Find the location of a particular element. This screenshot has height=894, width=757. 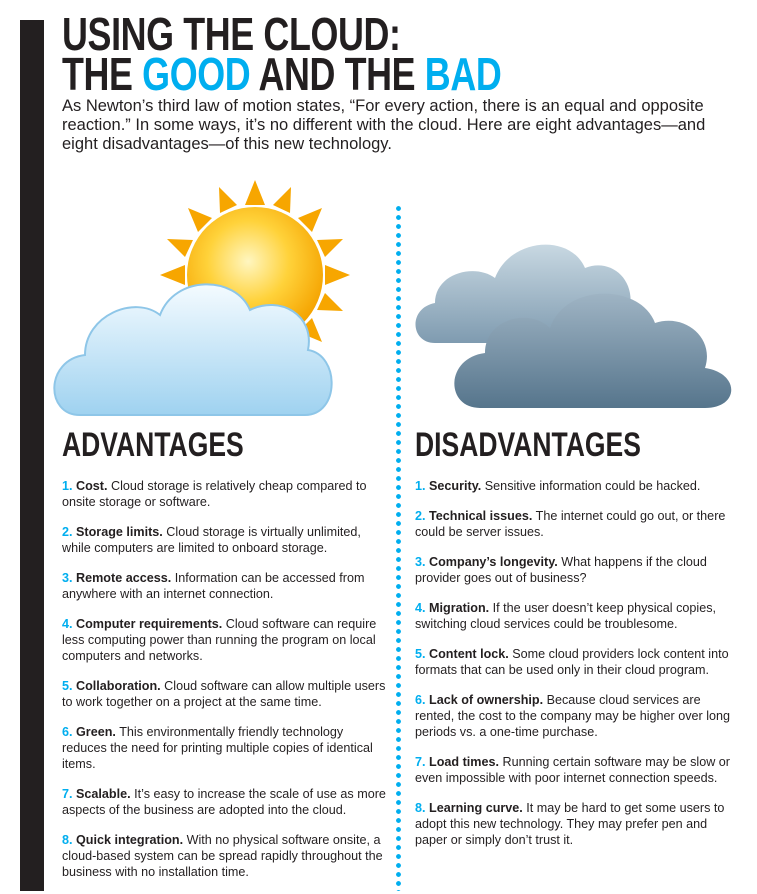

page-title: USING THE CLOUD: THE GOOD AND THE BAD is located at coordinates (282, 52).